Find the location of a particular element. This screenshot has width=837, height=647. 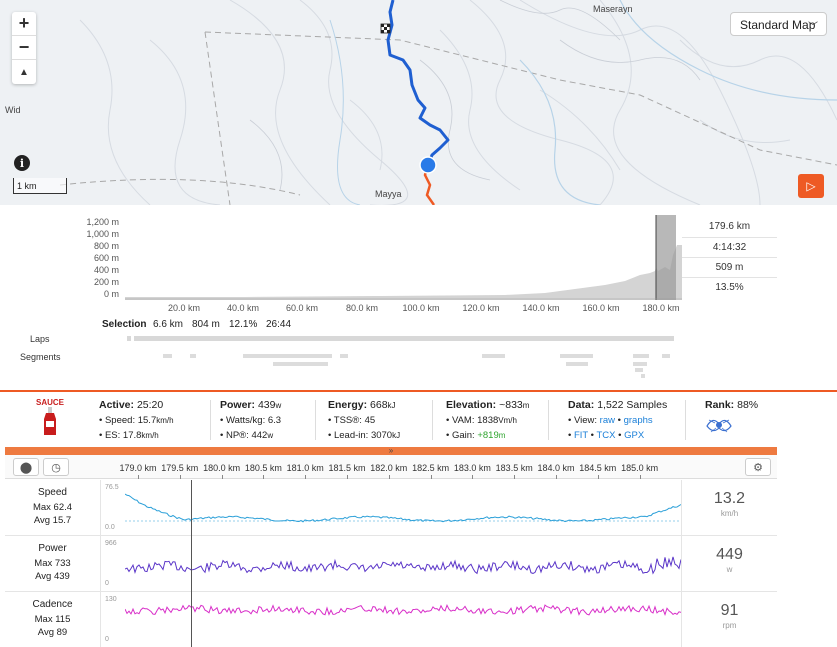

elev-y-label: 800 m is located at coordinates (106, 246).